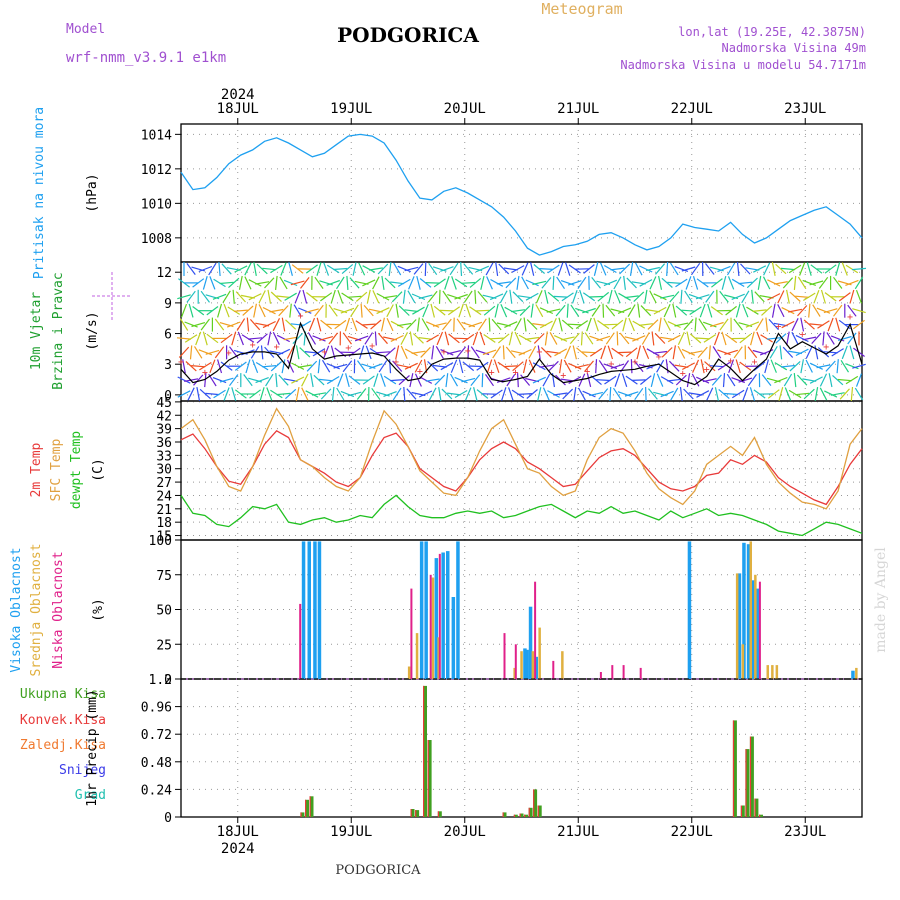 The image size is (900, 900). What do you see at coordinates (39, 193) in the screenshot?
I see `pressure-axis-title: Pritisak na nivou mora` at bounding box center [39, 193].